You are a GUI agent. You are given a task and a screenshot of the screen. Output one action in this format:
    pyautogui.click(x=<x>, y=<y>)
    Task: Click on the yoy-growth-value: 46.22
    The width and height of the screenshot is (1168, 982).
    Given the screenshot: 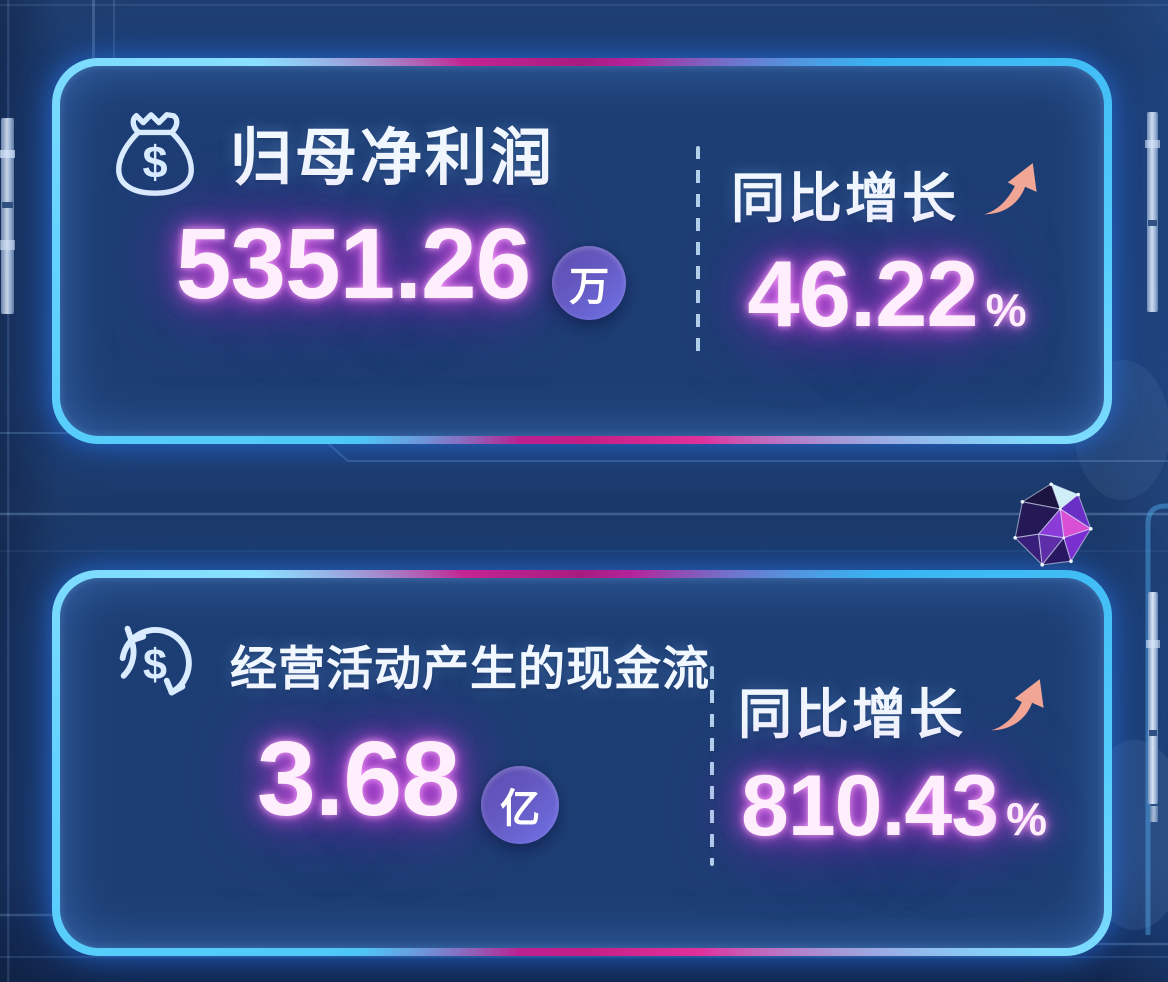 What is the action you would take?
    pyautogui.click(x=862, y=294)
    